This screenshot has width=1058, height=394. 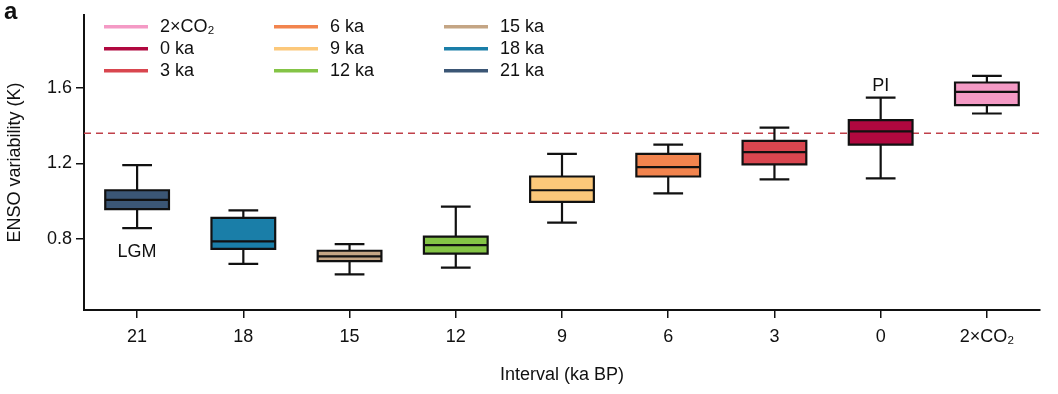 What do you see at coordinates (668, 335) in the screenshot?
I see `x-tick-label: 6` at bounding box center [668, 335].